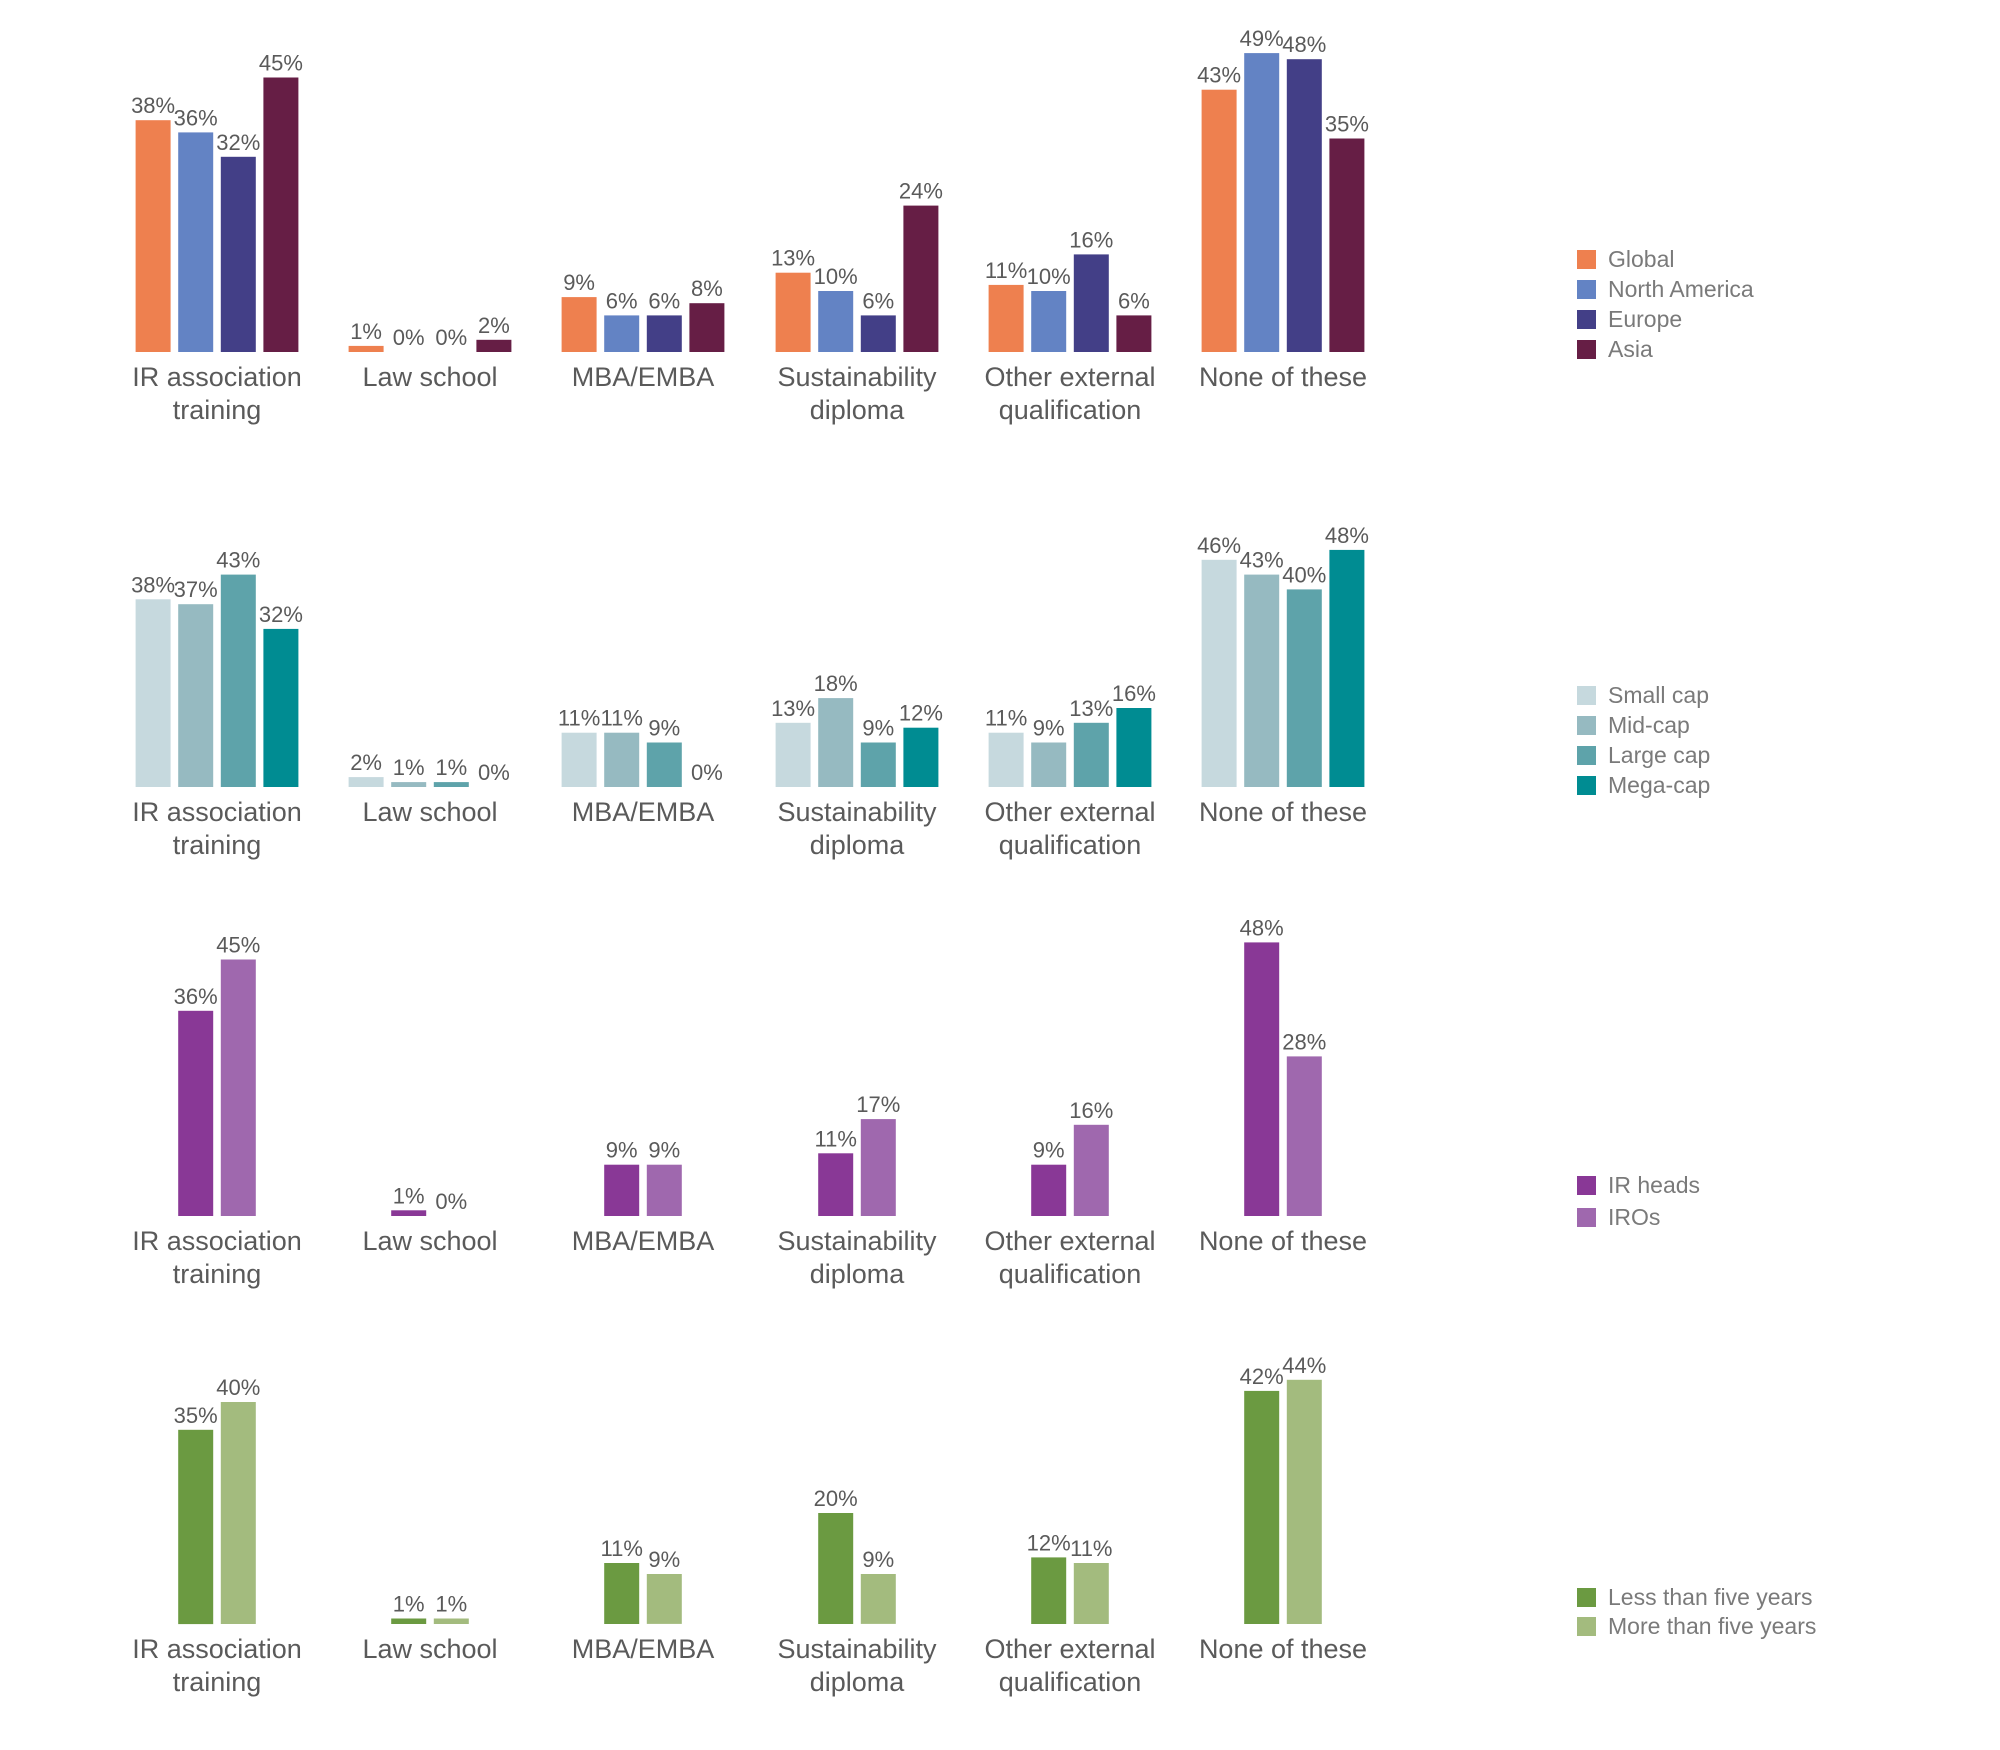 The width and height of the screenshot is (2000, 1750). I want to click on data-label-small-cap-sustainability-diploma: 13%, so click(793, 708).